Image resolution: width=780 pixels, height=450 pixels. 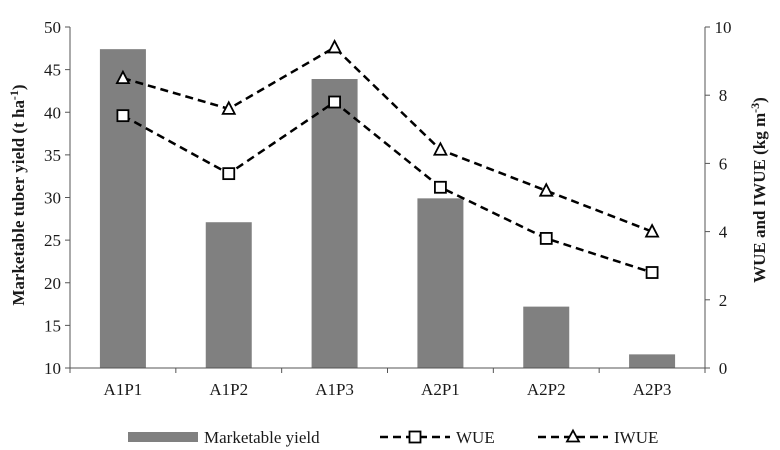 What do you see at coordinates (723, 163) in the screenshot?
I see `y-right-tick-label-6: 6` at bounding box center [723, 163].